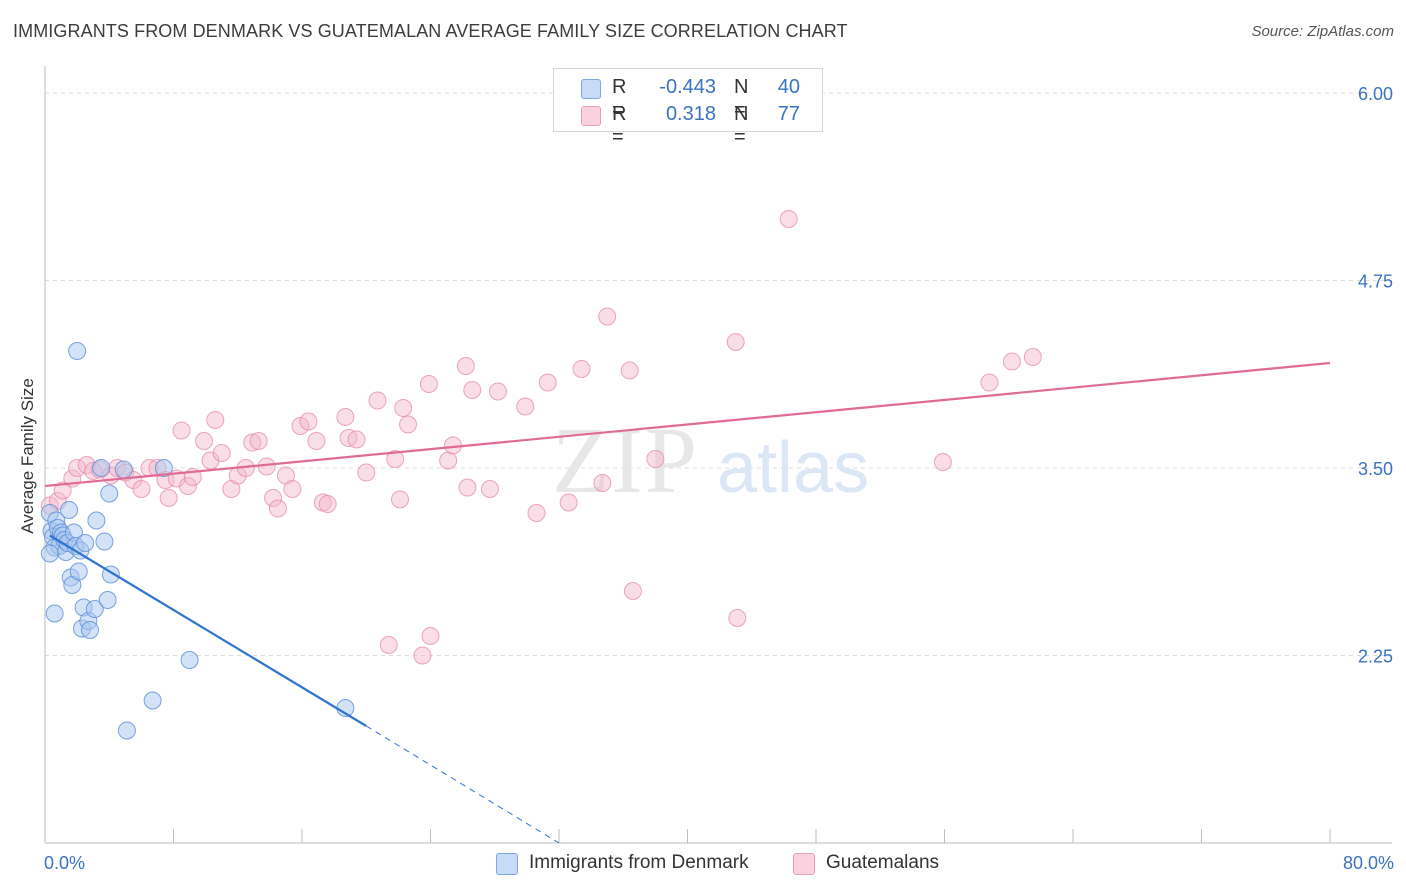  I want to click on r-value: -0.443, so click(687, 87).